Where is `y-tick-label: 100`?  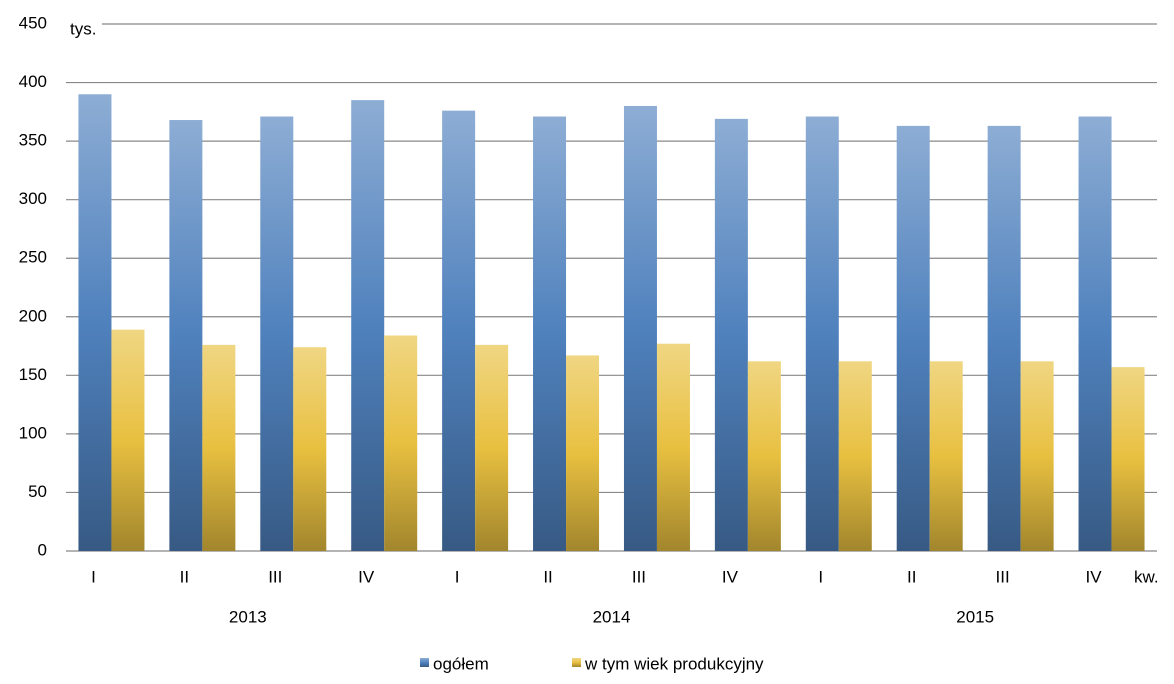
y-tick-label: 100 is located at coordinates (33, 432).